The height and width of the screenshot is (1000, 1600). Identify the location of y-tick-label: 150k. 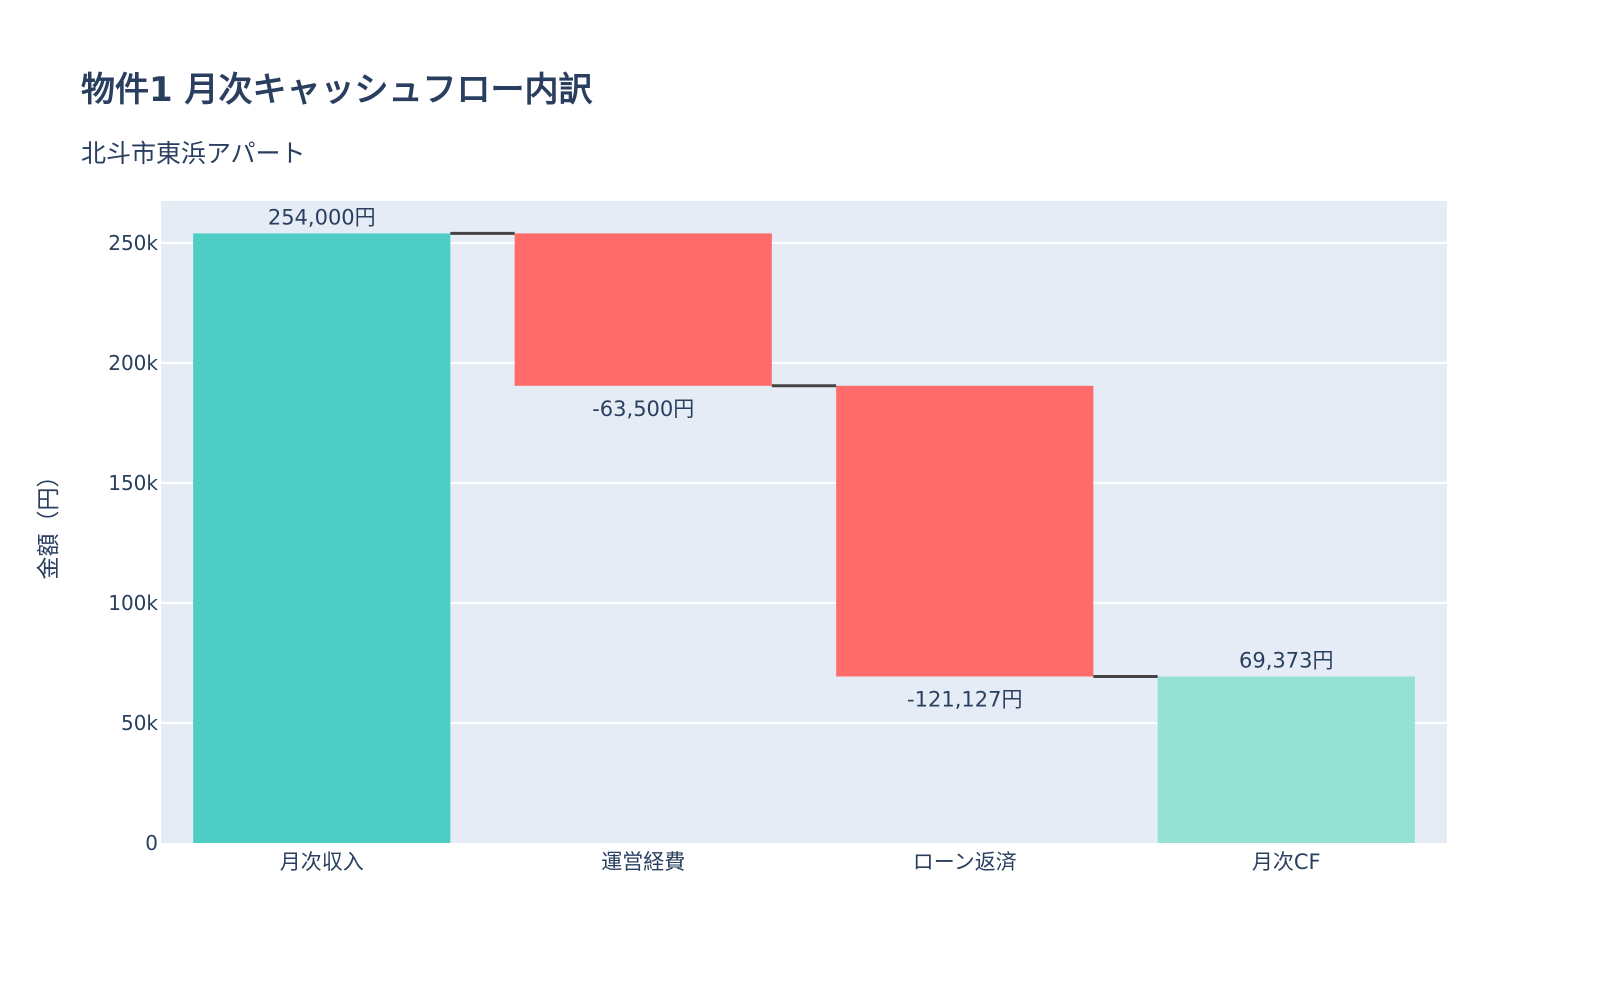
(133, 483).